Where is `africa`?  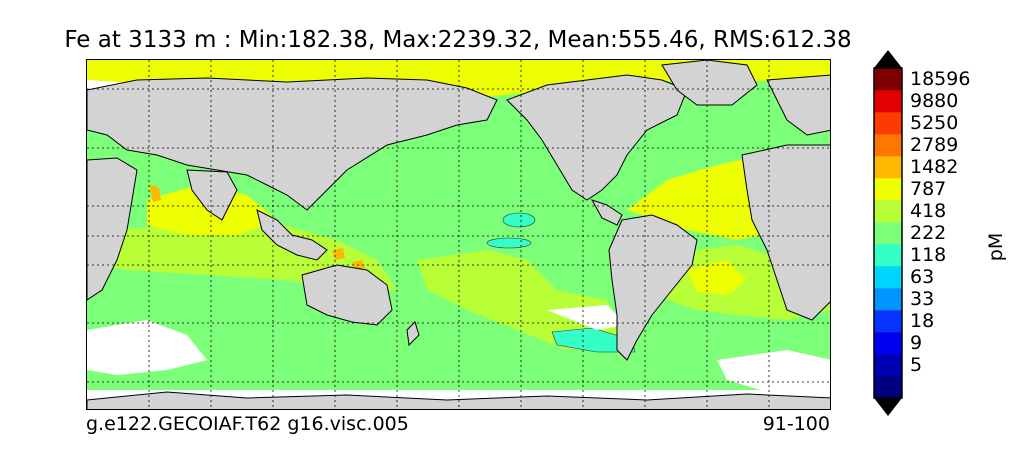 africa is located at coordinates (785, 232).